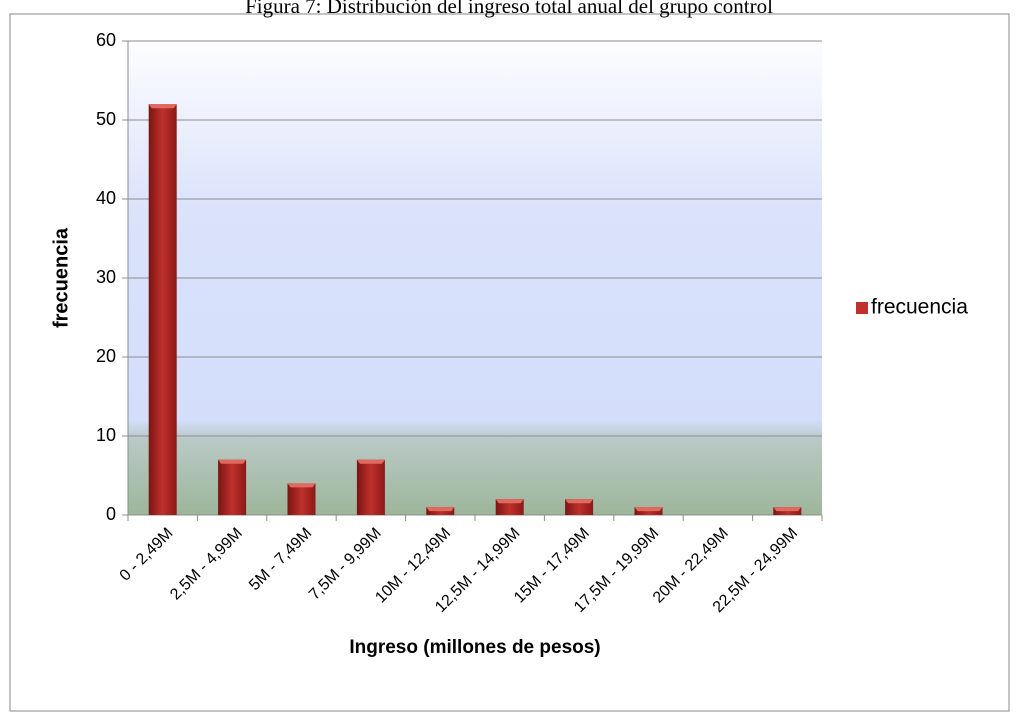 Image resolution: width=1018 pixels, height=719 pixels. I want to click on y-tick-label: 0, so click(111, 514).